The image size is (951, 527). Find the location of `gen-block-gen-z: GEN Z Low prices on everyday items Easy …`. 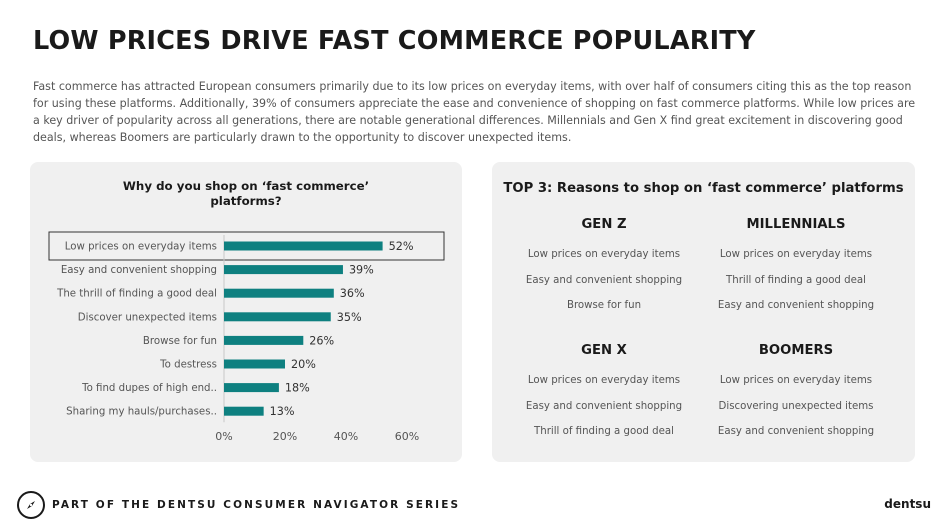

gen-block-gen-z: GEN Z Low prices on everyday items Easy … is located at coordinates (604, 269).